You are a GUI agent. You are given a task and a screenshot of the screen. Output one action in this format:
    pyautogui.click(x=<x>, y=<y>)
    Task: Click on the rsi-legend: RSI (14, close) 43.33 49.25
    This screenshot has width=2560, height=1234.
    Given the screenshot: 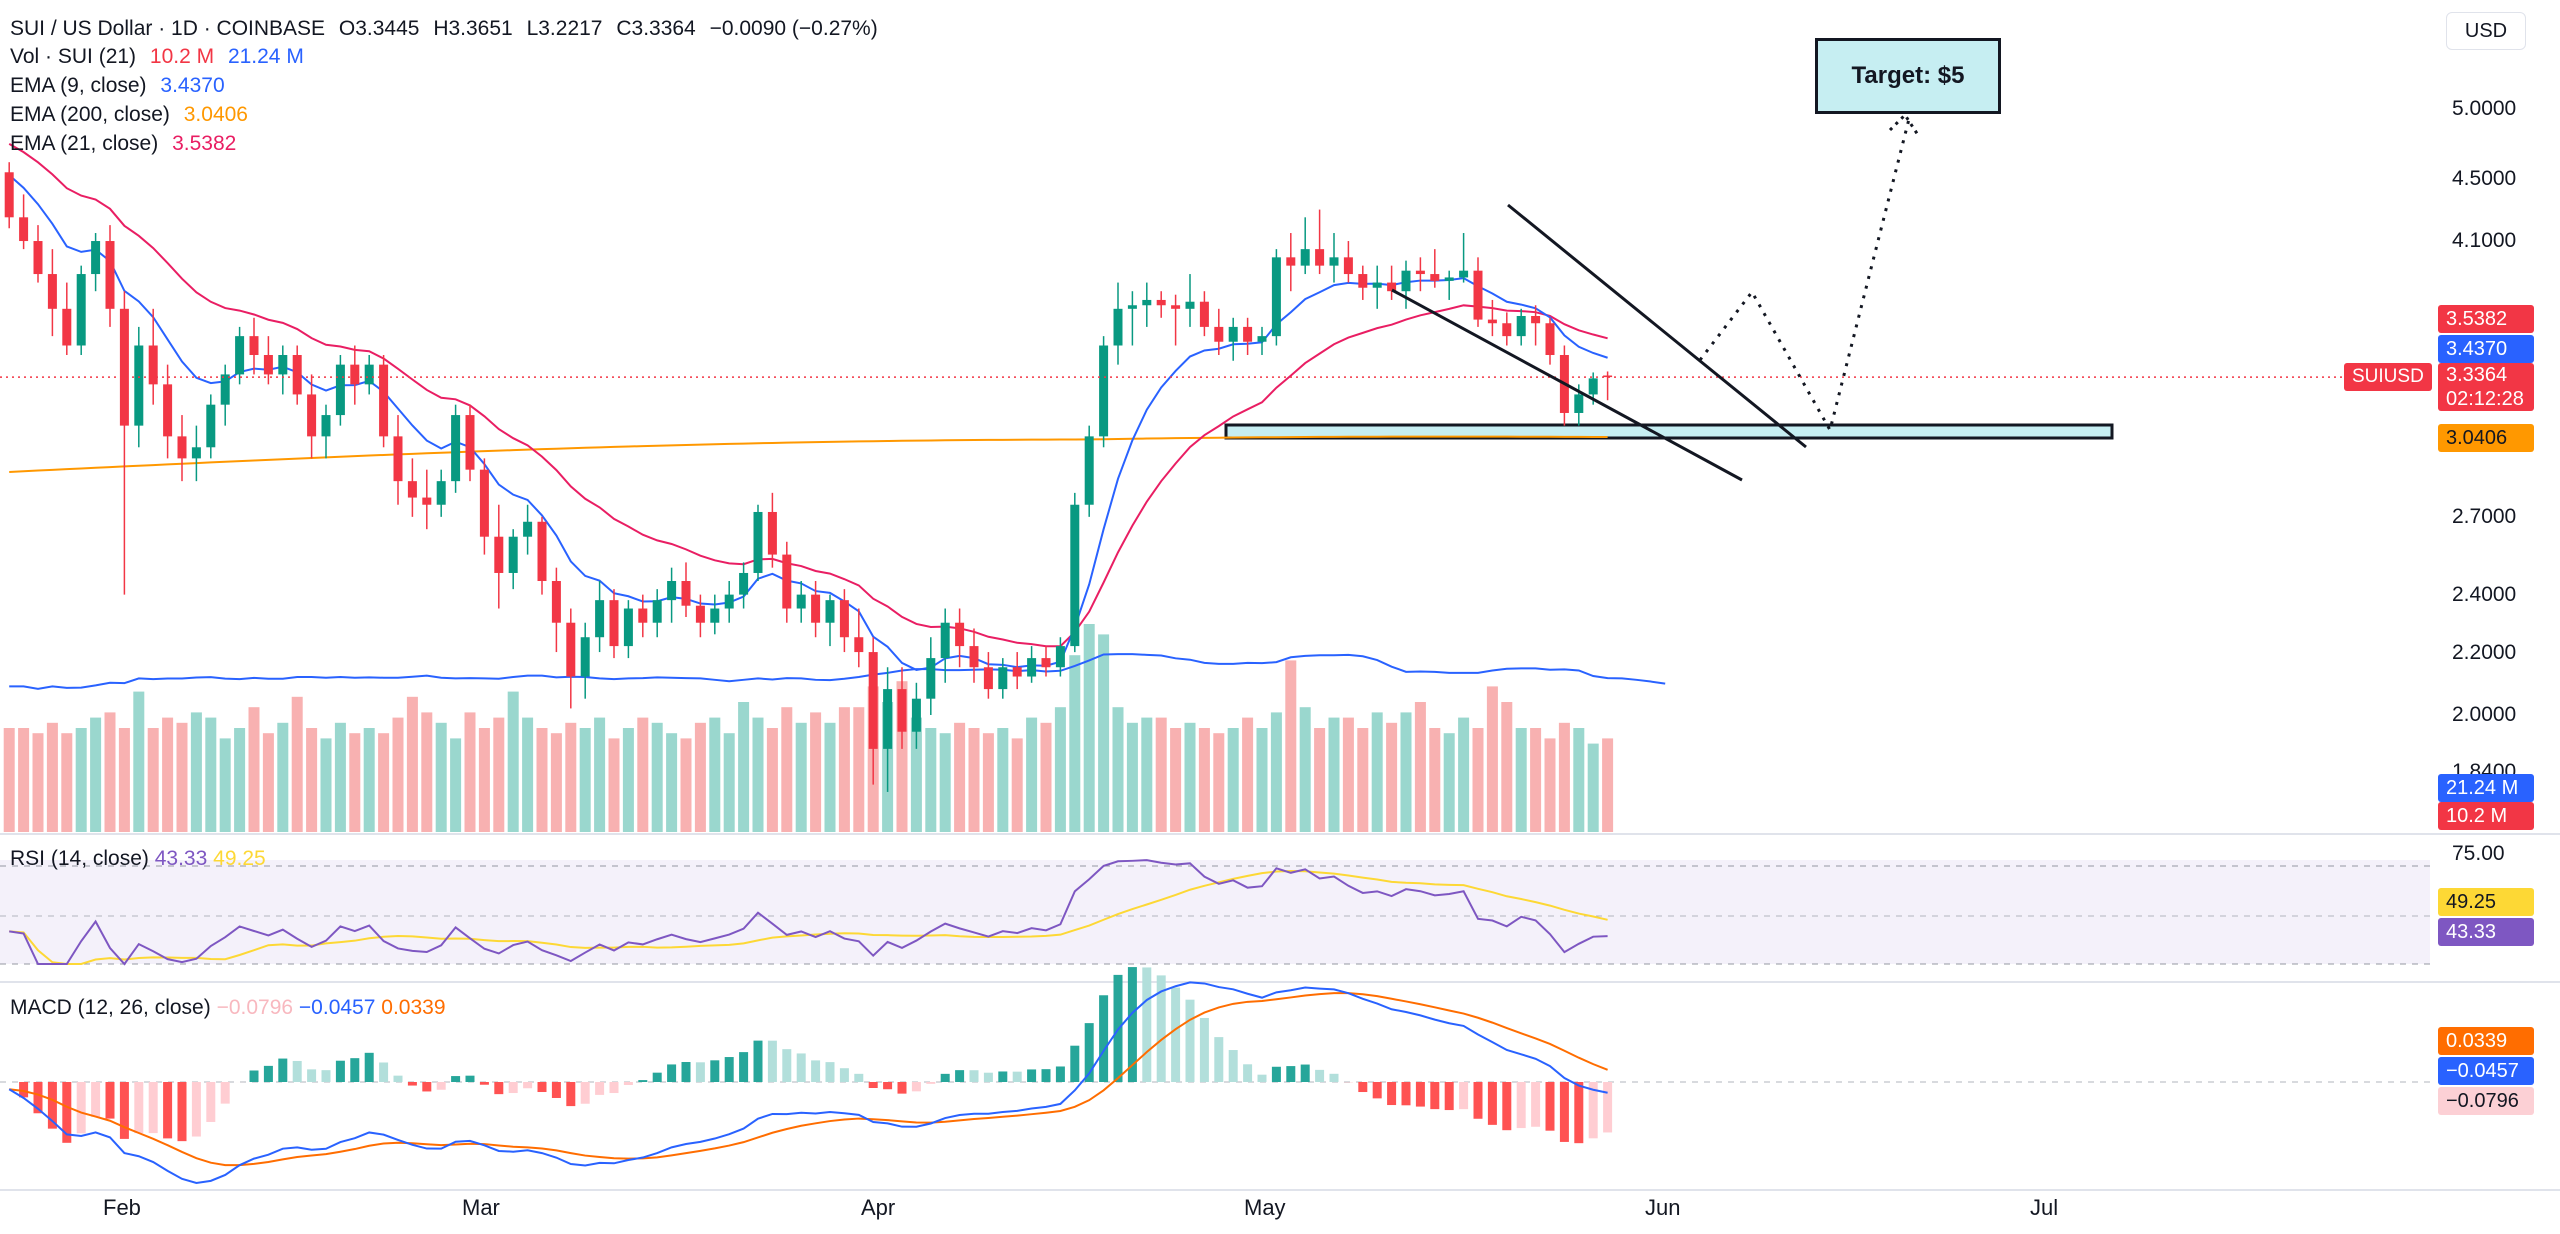 What is the action you would take?
    pyautogui.click(x=138, y=859)
    